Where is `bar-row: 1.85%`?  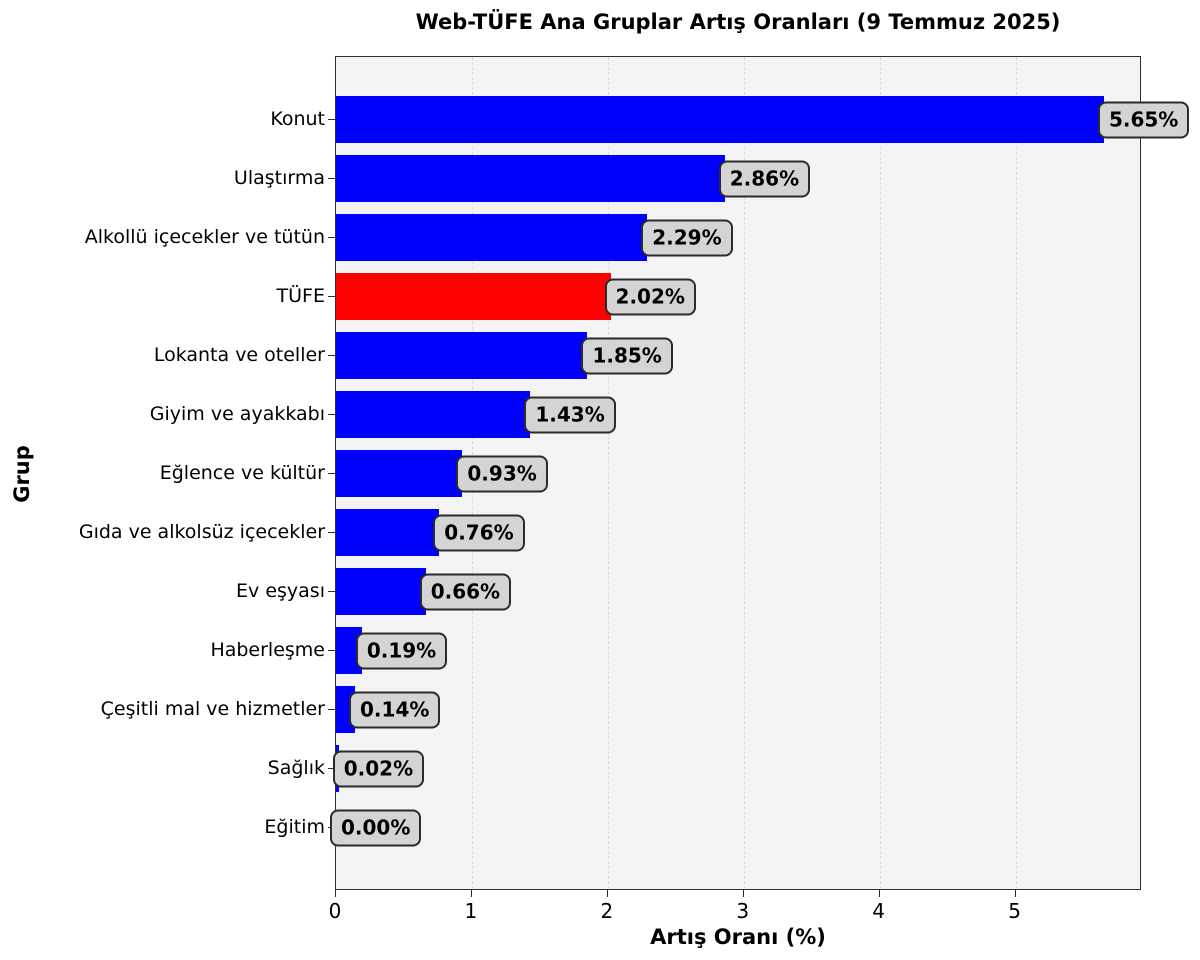 bar-row: 1.85% is located at coordinates (738, 355).